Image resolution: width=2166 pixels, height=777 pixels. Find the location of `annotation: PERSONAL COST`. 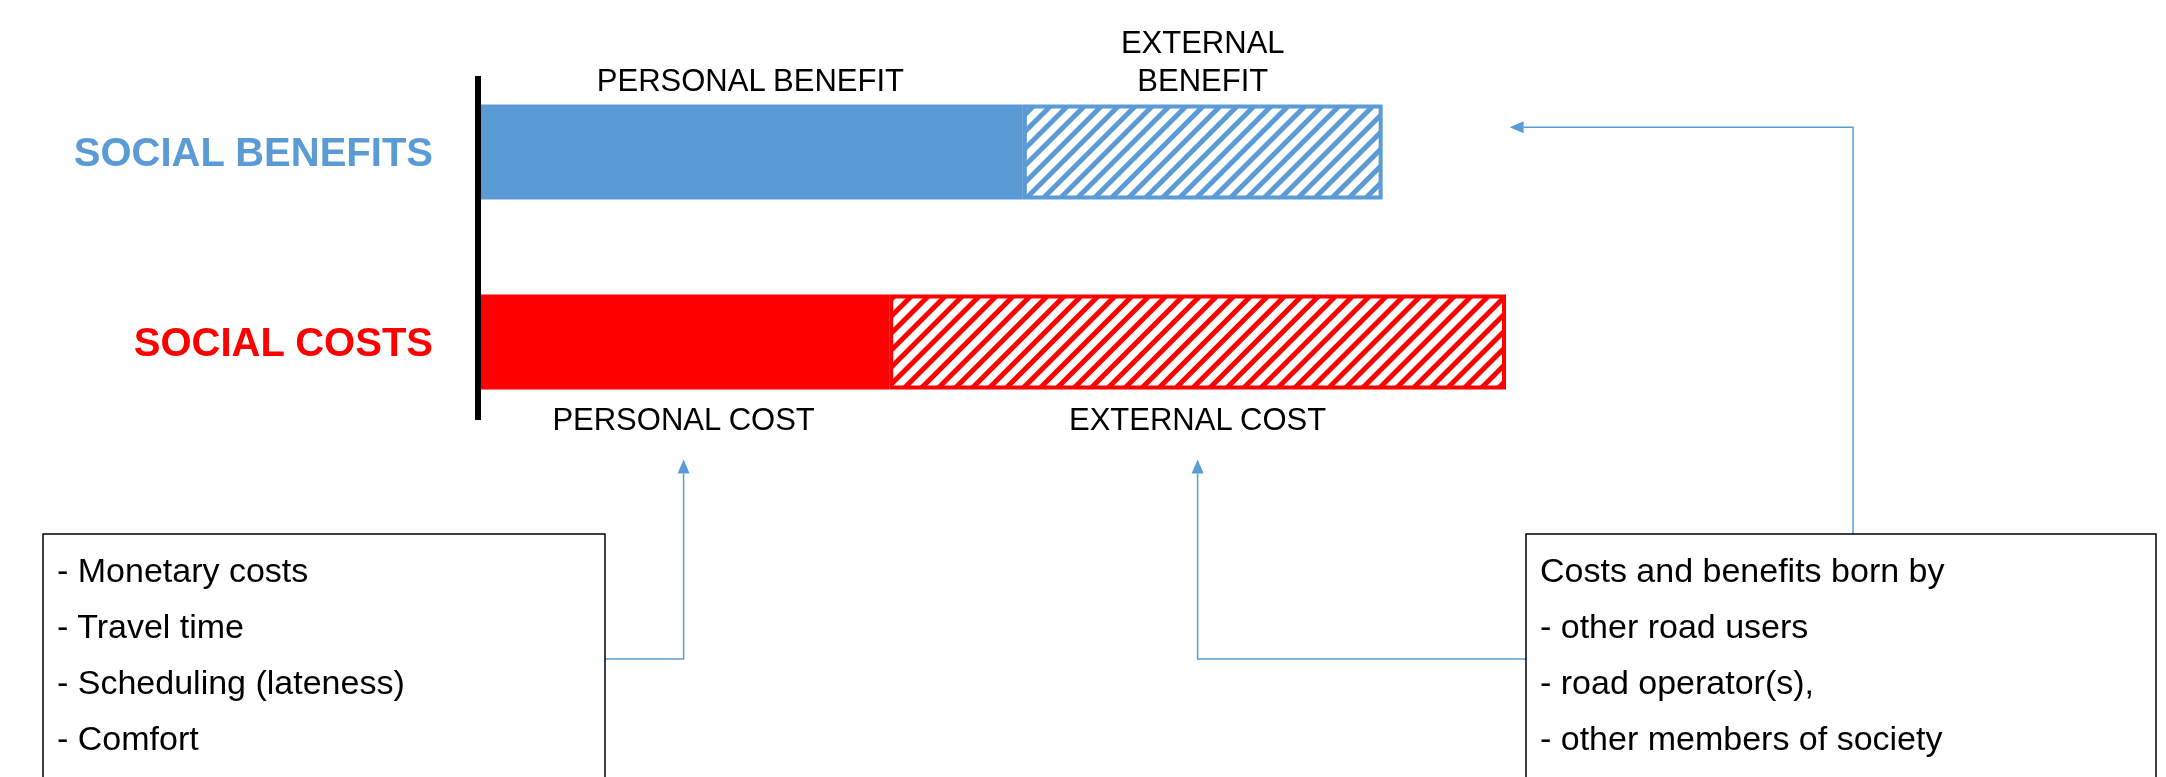

annotation: PERSONAL COST is located at coordinates (683, 419).